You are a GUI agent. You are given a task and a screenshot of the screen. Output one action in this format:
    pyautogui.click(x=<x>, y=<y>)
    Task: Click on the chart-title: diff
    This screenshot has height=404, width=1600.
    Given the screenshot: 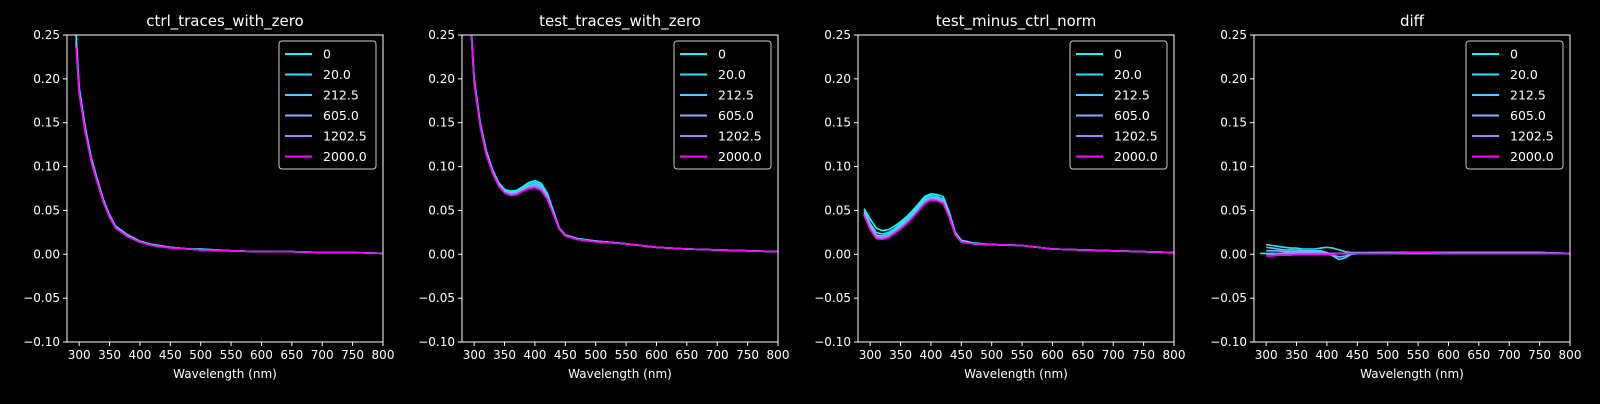 What is the action you would take?
    pyautogui.click(x=1412, y=21)
    